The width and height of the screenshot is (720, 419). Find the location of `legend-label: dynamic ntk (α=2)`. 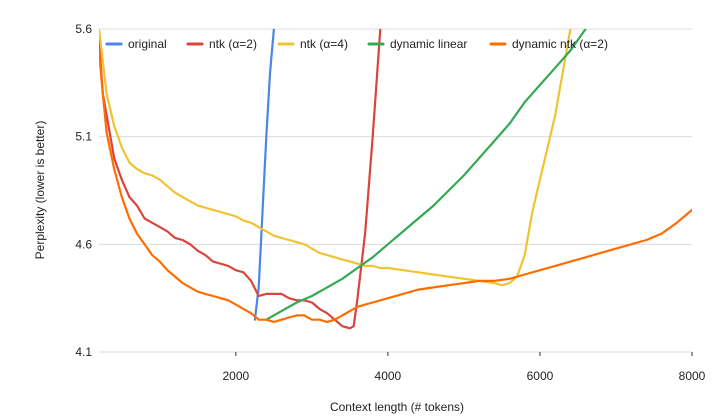

legend-label: dynamic ntk (α=2) is located at coordinates (560, 44).